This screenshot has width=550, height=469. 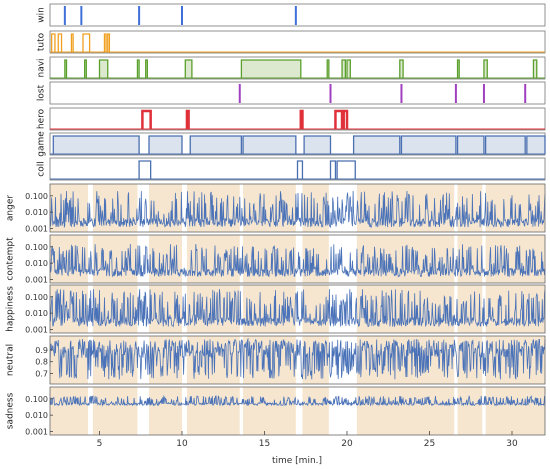 I want to click on emotion-track-anger: 0.100 0.010 0.001 anger, so click(x=276, y=208).